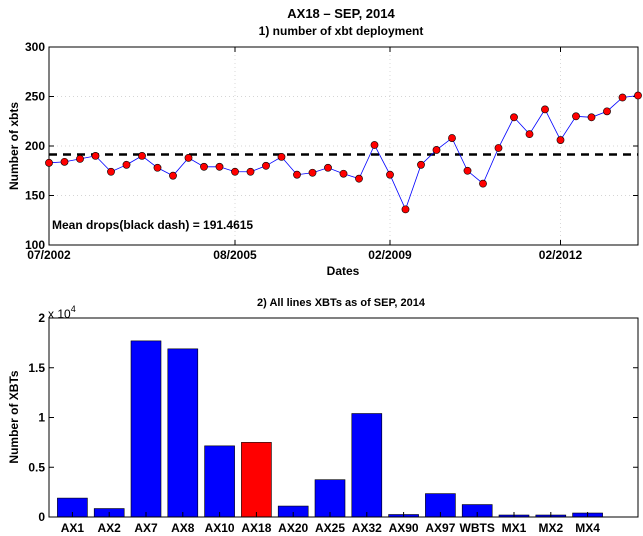  What do you see at coordinates (41, 318) in the screenshot?
I see `y-tick-label: 2` at bounding box center [41, 318].